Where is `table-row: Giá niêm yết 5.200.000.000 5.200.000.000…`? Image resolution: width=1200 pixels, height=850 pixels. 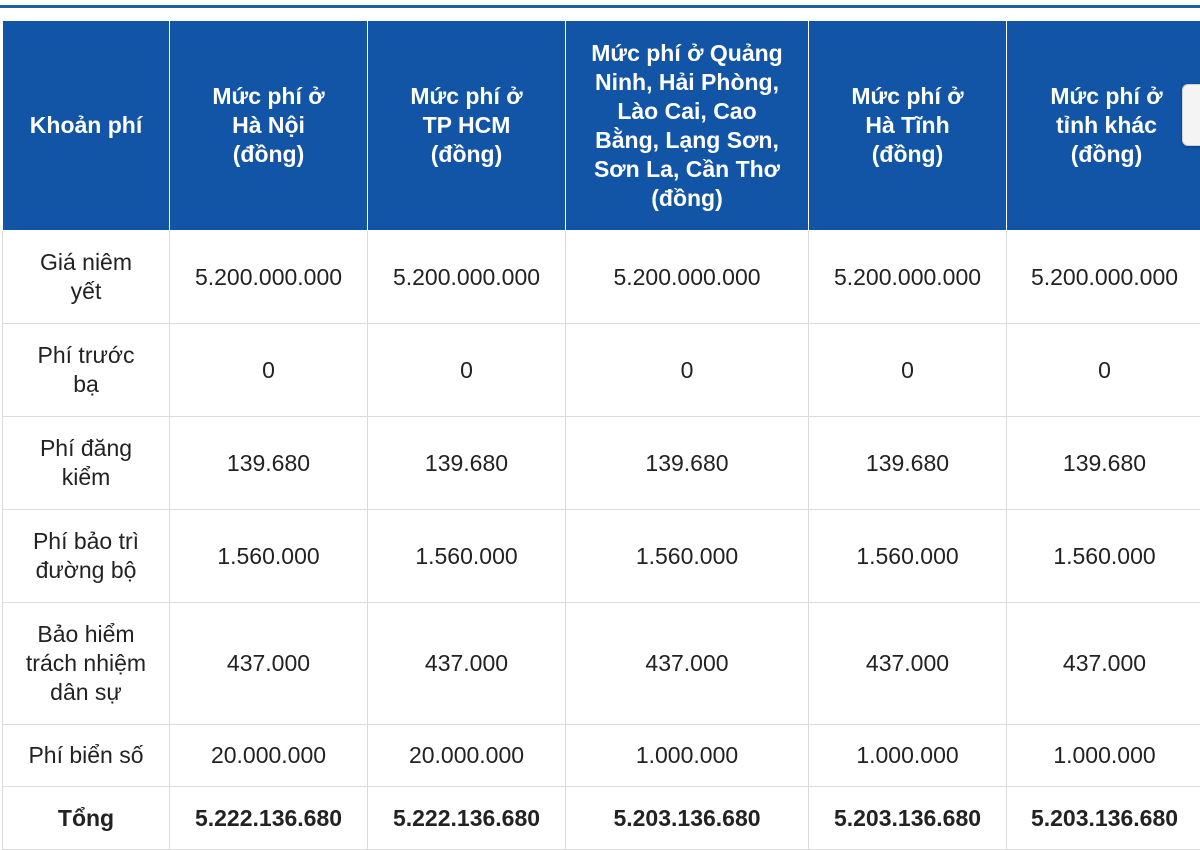
table-row: Giá niêm yết 5.200.000.000 5.200.000.000… is located at coordinates (601, 277).